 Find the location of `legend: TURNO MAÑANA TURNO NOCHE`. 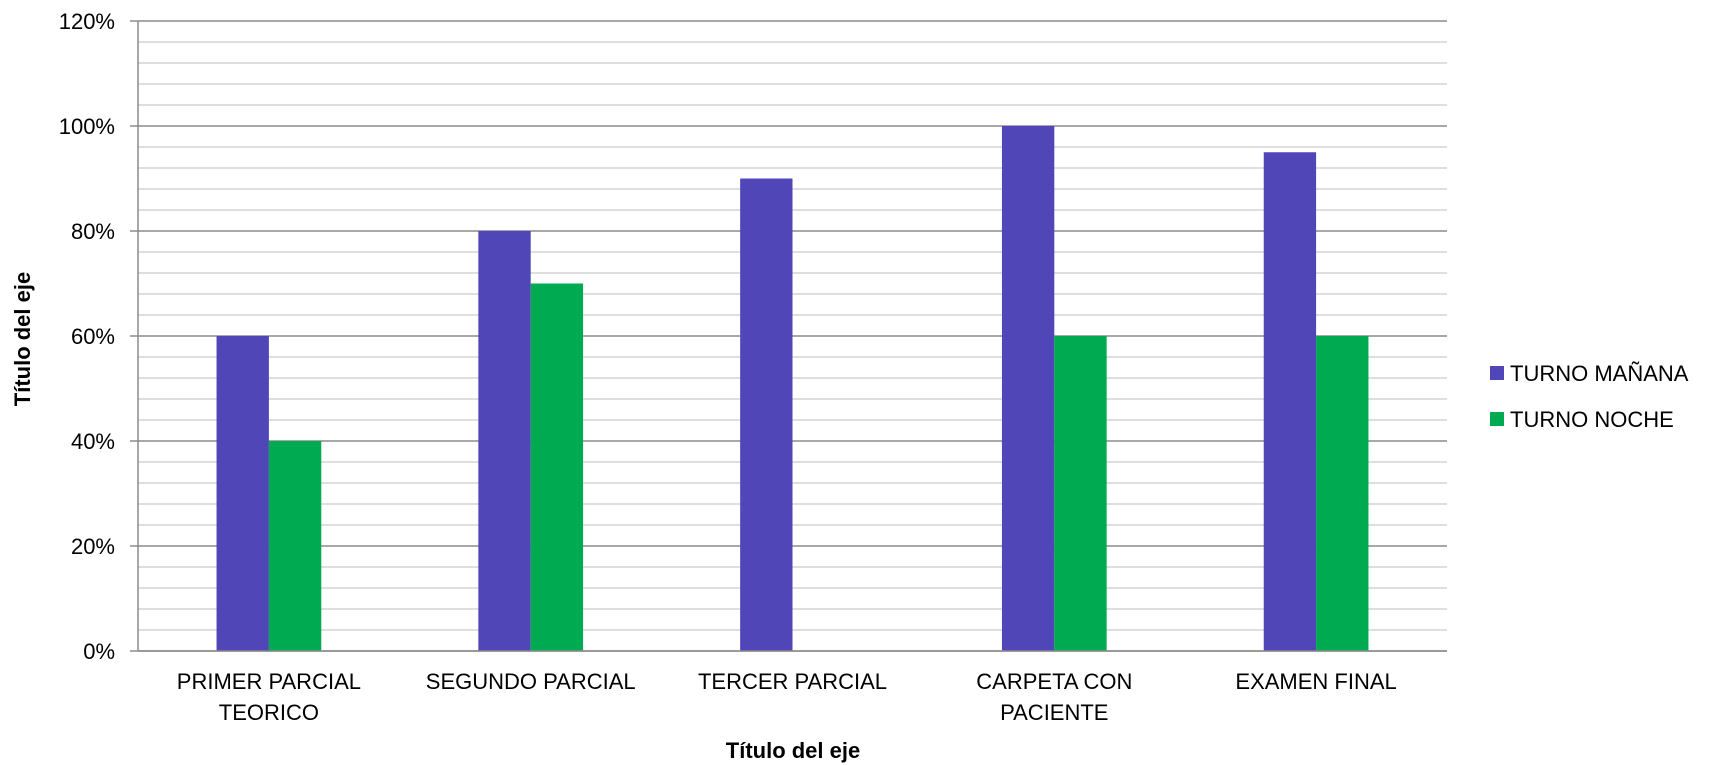

legend: TURNO MAÑANA TURNO NOCHE is located at coordinates (1589, 396).